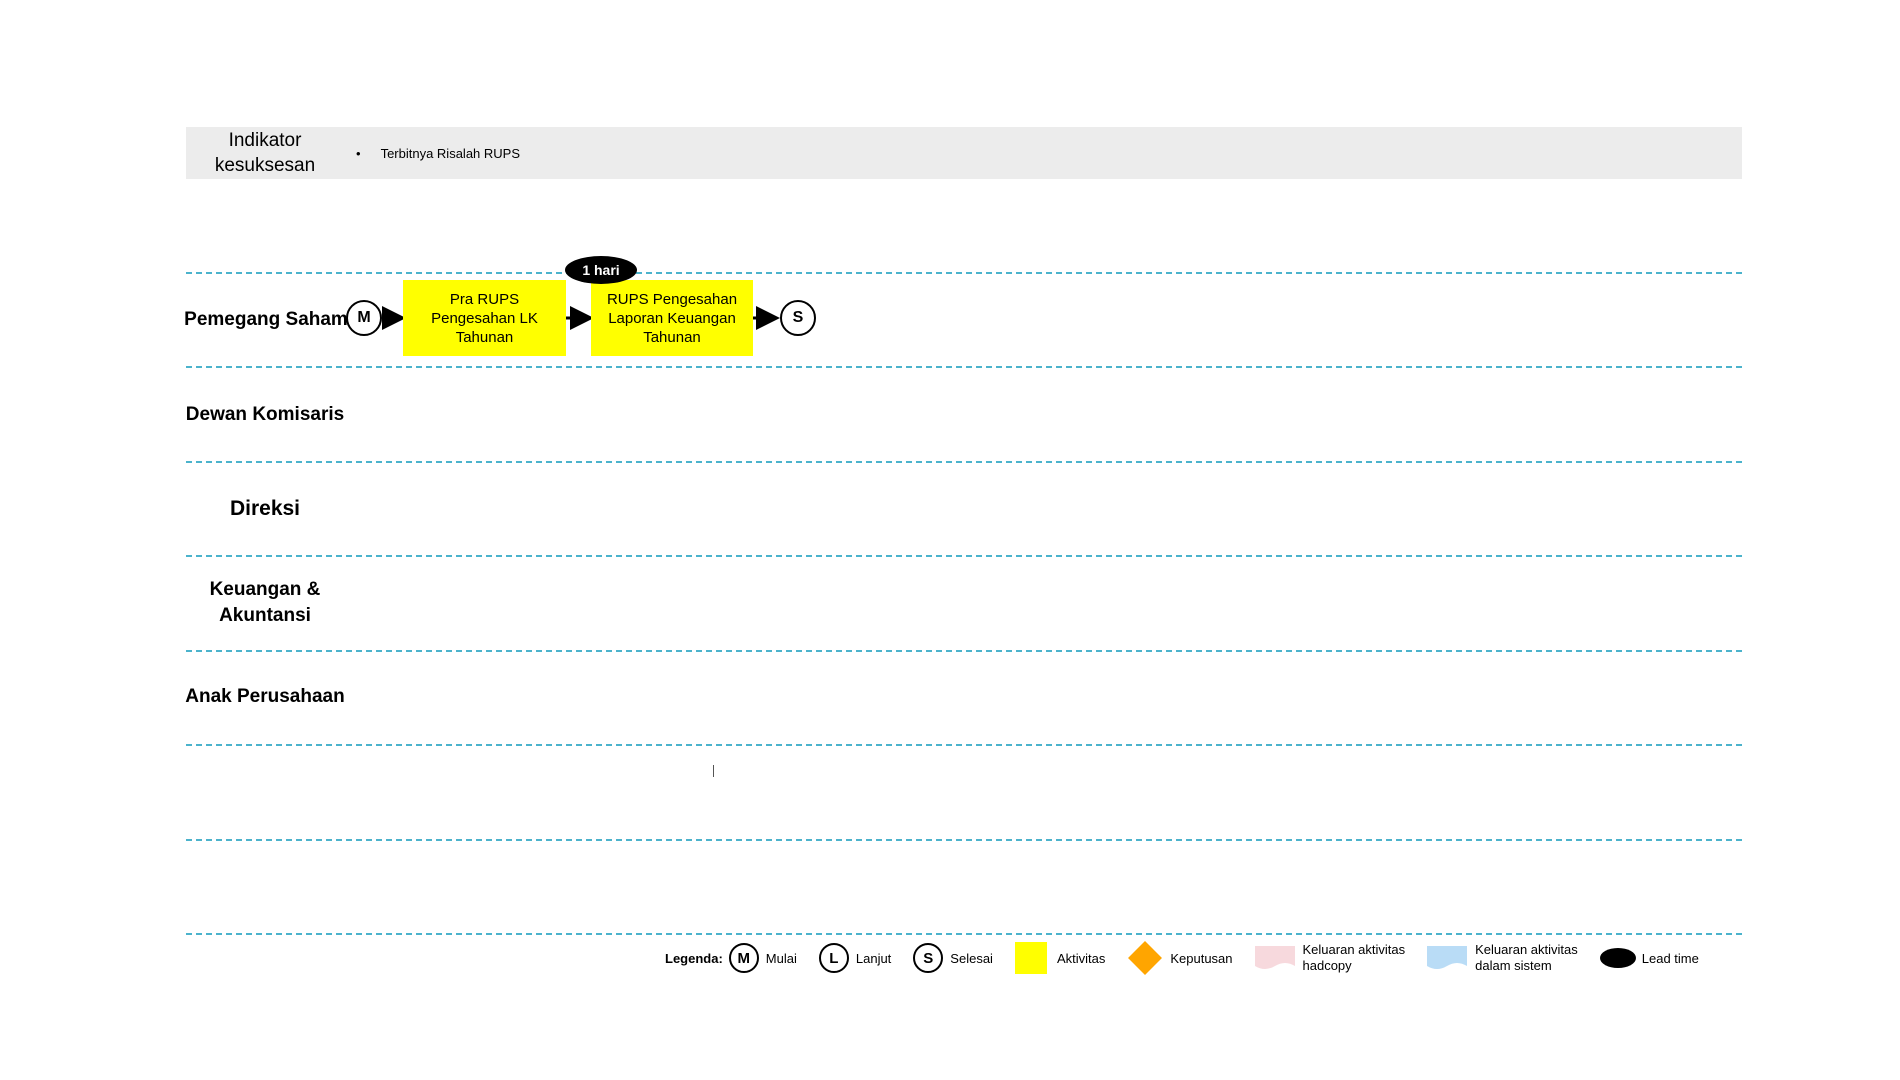 The width and height of the screenshot is (1900, 1080). What do you see at coordinates (601, 270) in the screenshot?
I see `leadtime-badge: 1 hari` at bounding box center [601, 270].